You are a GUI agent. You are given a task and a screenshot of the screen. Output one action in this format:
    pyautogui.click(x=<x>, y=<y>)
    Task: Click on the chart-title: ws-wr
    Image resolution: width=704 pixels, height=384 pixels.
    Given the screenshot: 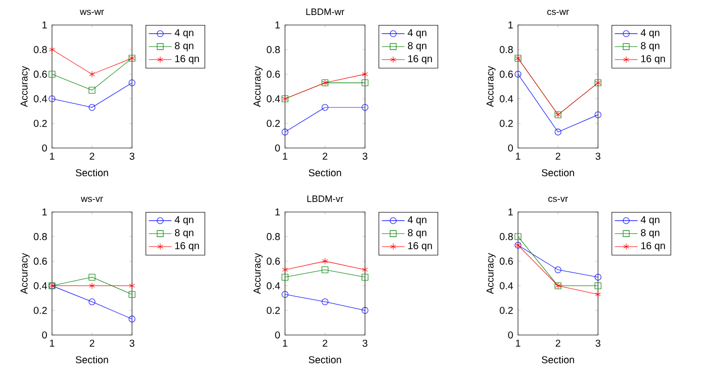 What is the action you would take?
    pyautogui.click(x=92, y=12)
    